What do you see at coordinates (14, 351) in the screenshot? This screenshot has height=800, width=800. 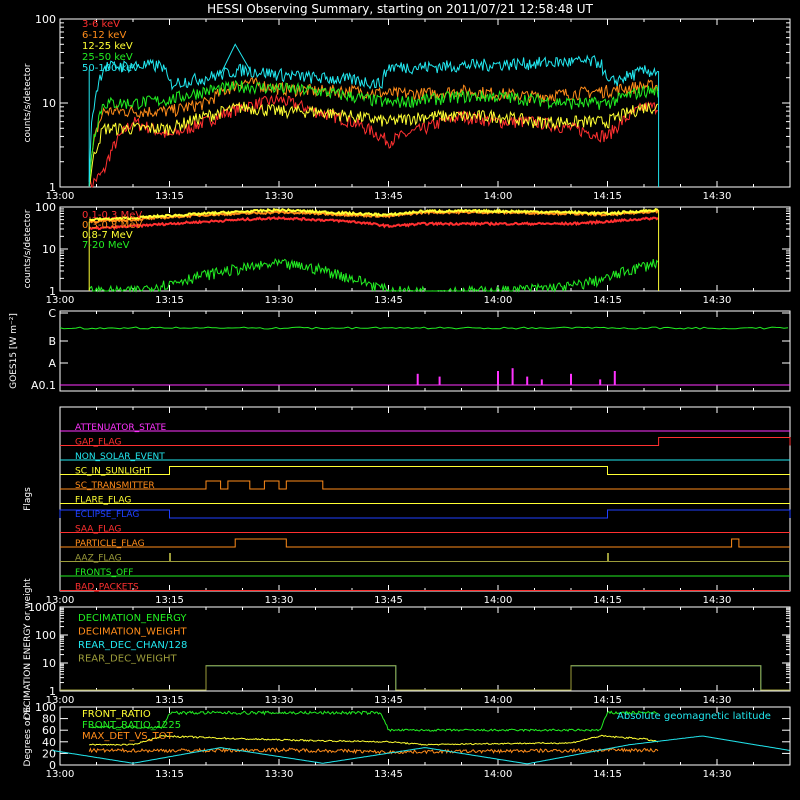 I see `y-axis-label: GOES15 [W m⁻²]` at bounding box center [14, 351].